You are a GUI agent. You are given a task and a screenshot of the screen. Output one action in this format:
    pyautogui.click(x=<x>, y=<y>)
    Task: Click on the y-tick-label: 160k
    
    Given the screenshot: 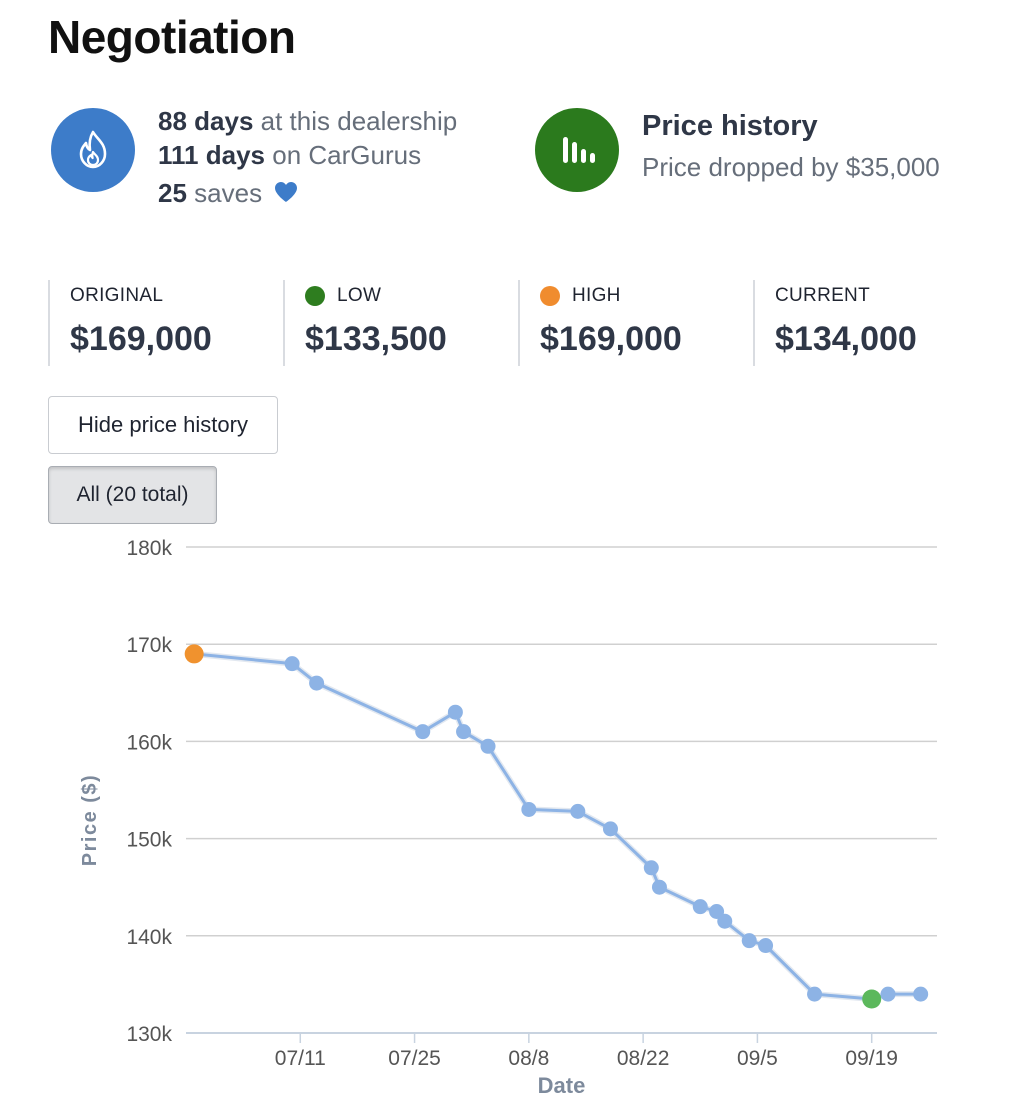 What is the action you would take?
    pyautogui.click(x=149, y=742)
    